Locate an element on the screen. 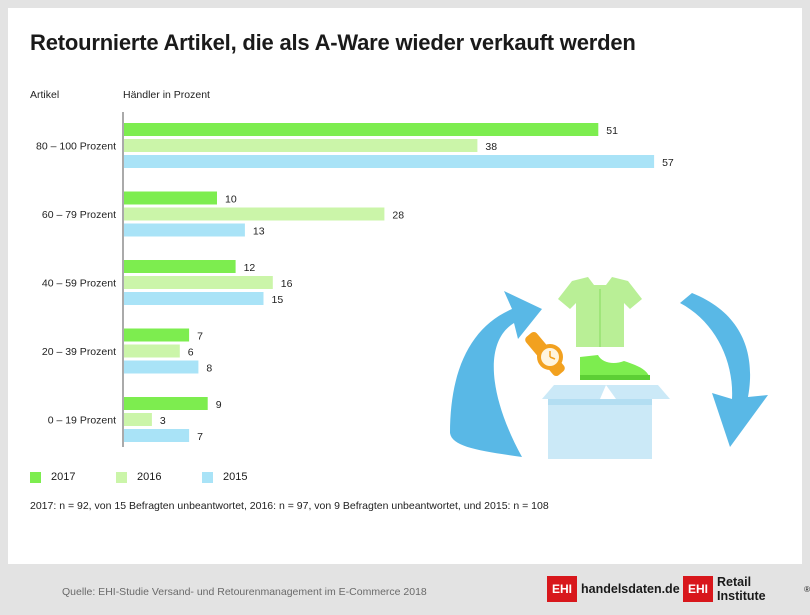  legend-item-2016: 2016 is located at coordinates (159, 477).